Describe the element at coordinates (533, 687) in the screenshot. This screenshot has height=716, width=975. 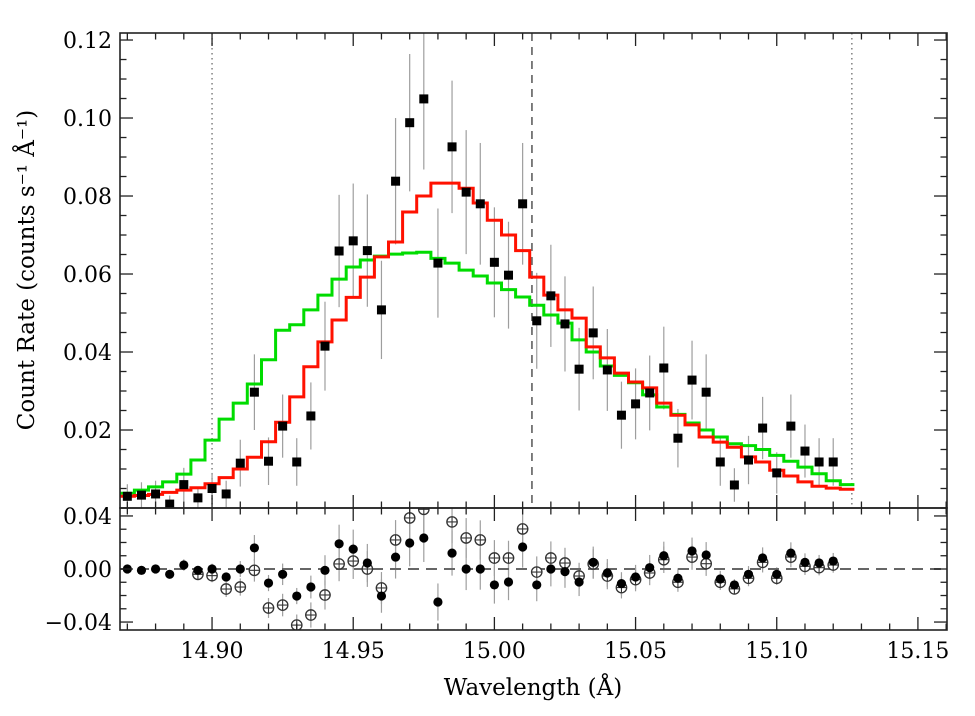
I see `x-axis-label: Wavelength (Å)` at that location.